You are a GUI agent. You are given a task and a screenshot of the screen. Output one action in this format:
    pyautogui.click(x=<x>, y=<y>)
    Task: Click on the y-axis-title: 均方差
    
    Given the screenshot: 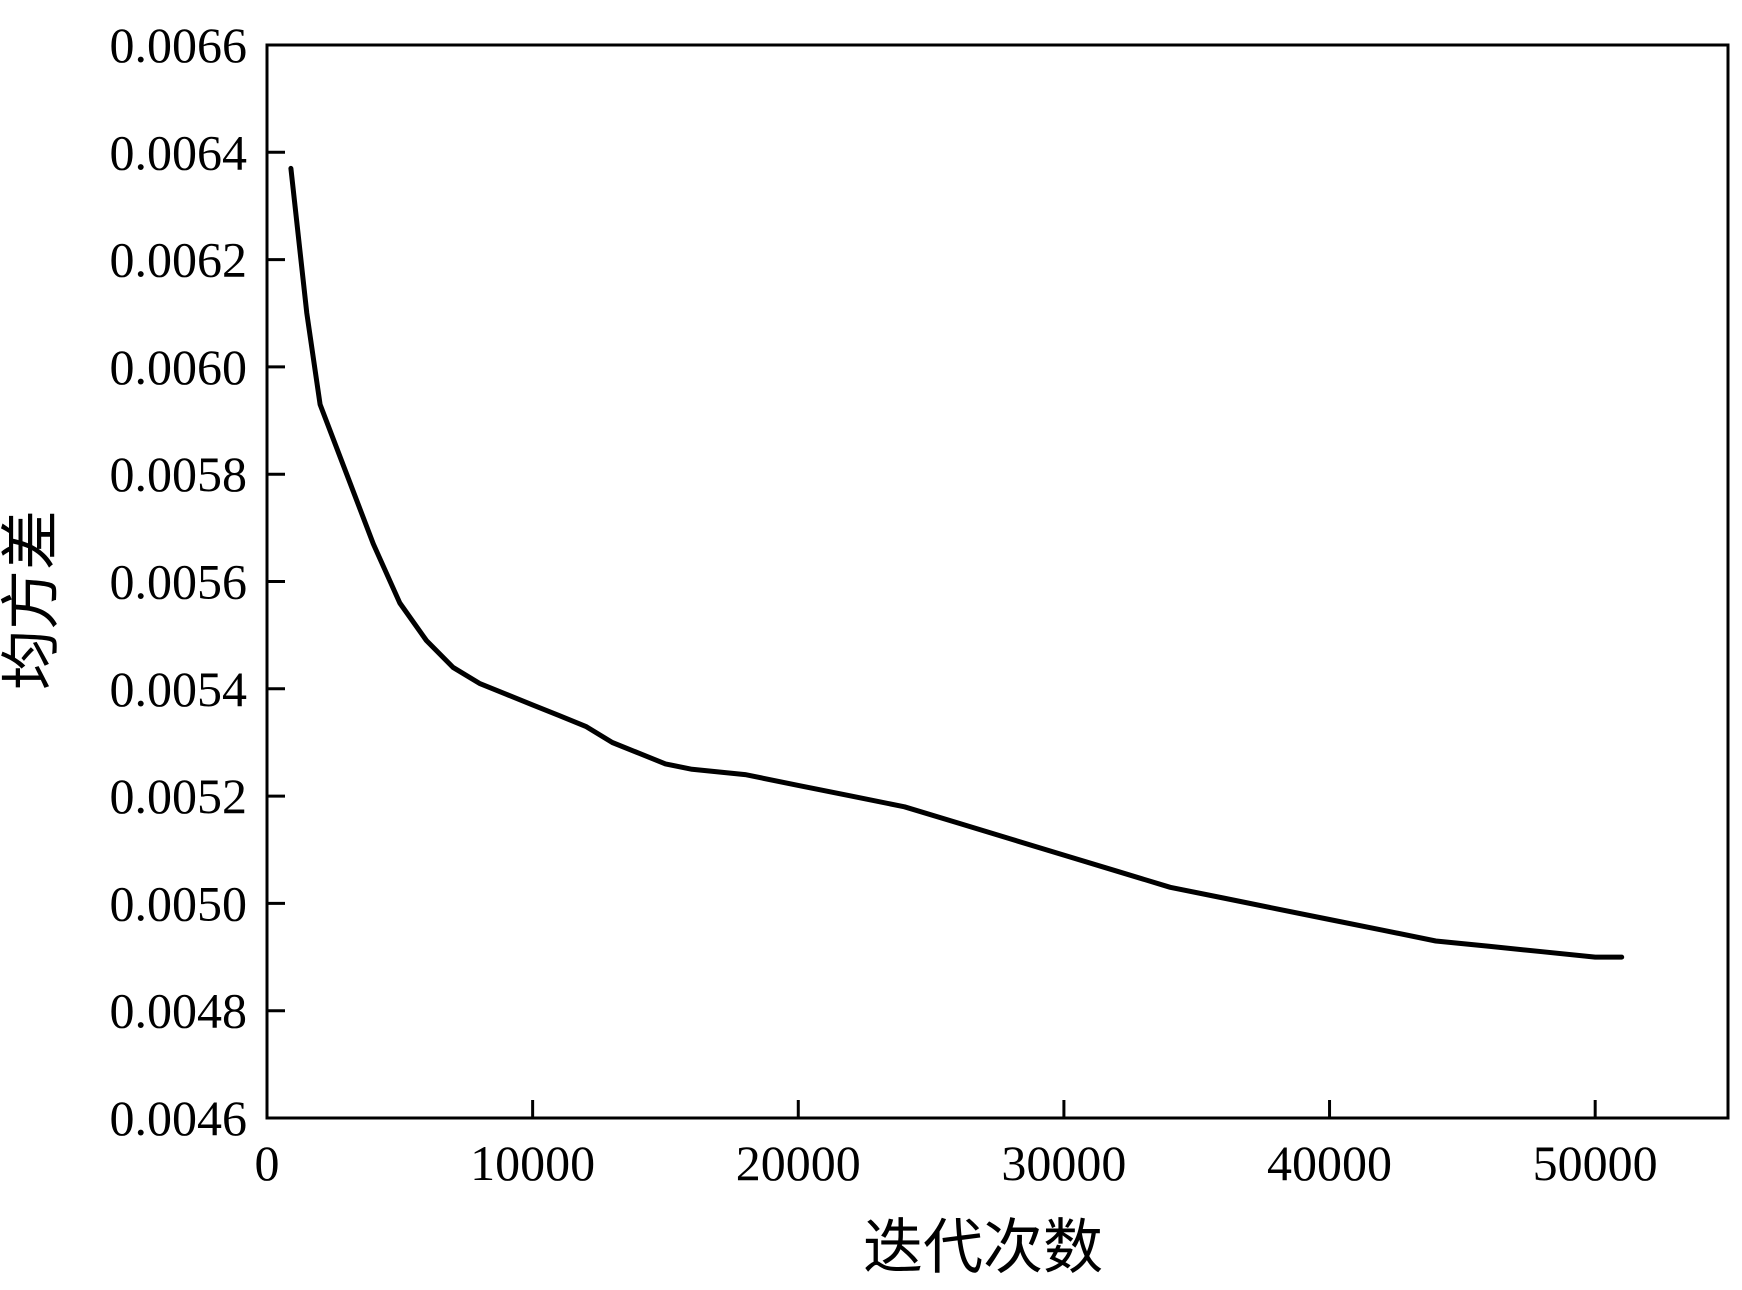 What is the action you would take?
    pyautogui.click(x=33, y=600)
    